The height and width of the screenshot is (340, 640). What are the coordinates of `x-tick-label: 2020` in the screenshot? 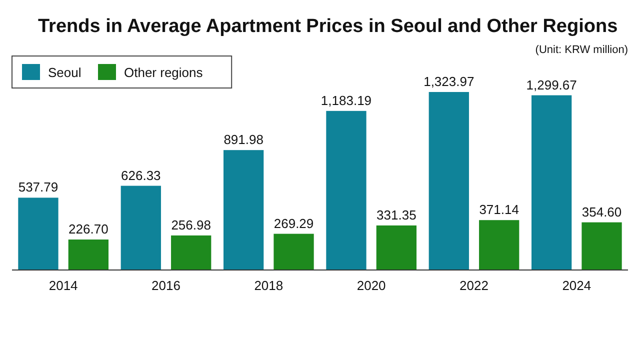 It's located at (371, 285).